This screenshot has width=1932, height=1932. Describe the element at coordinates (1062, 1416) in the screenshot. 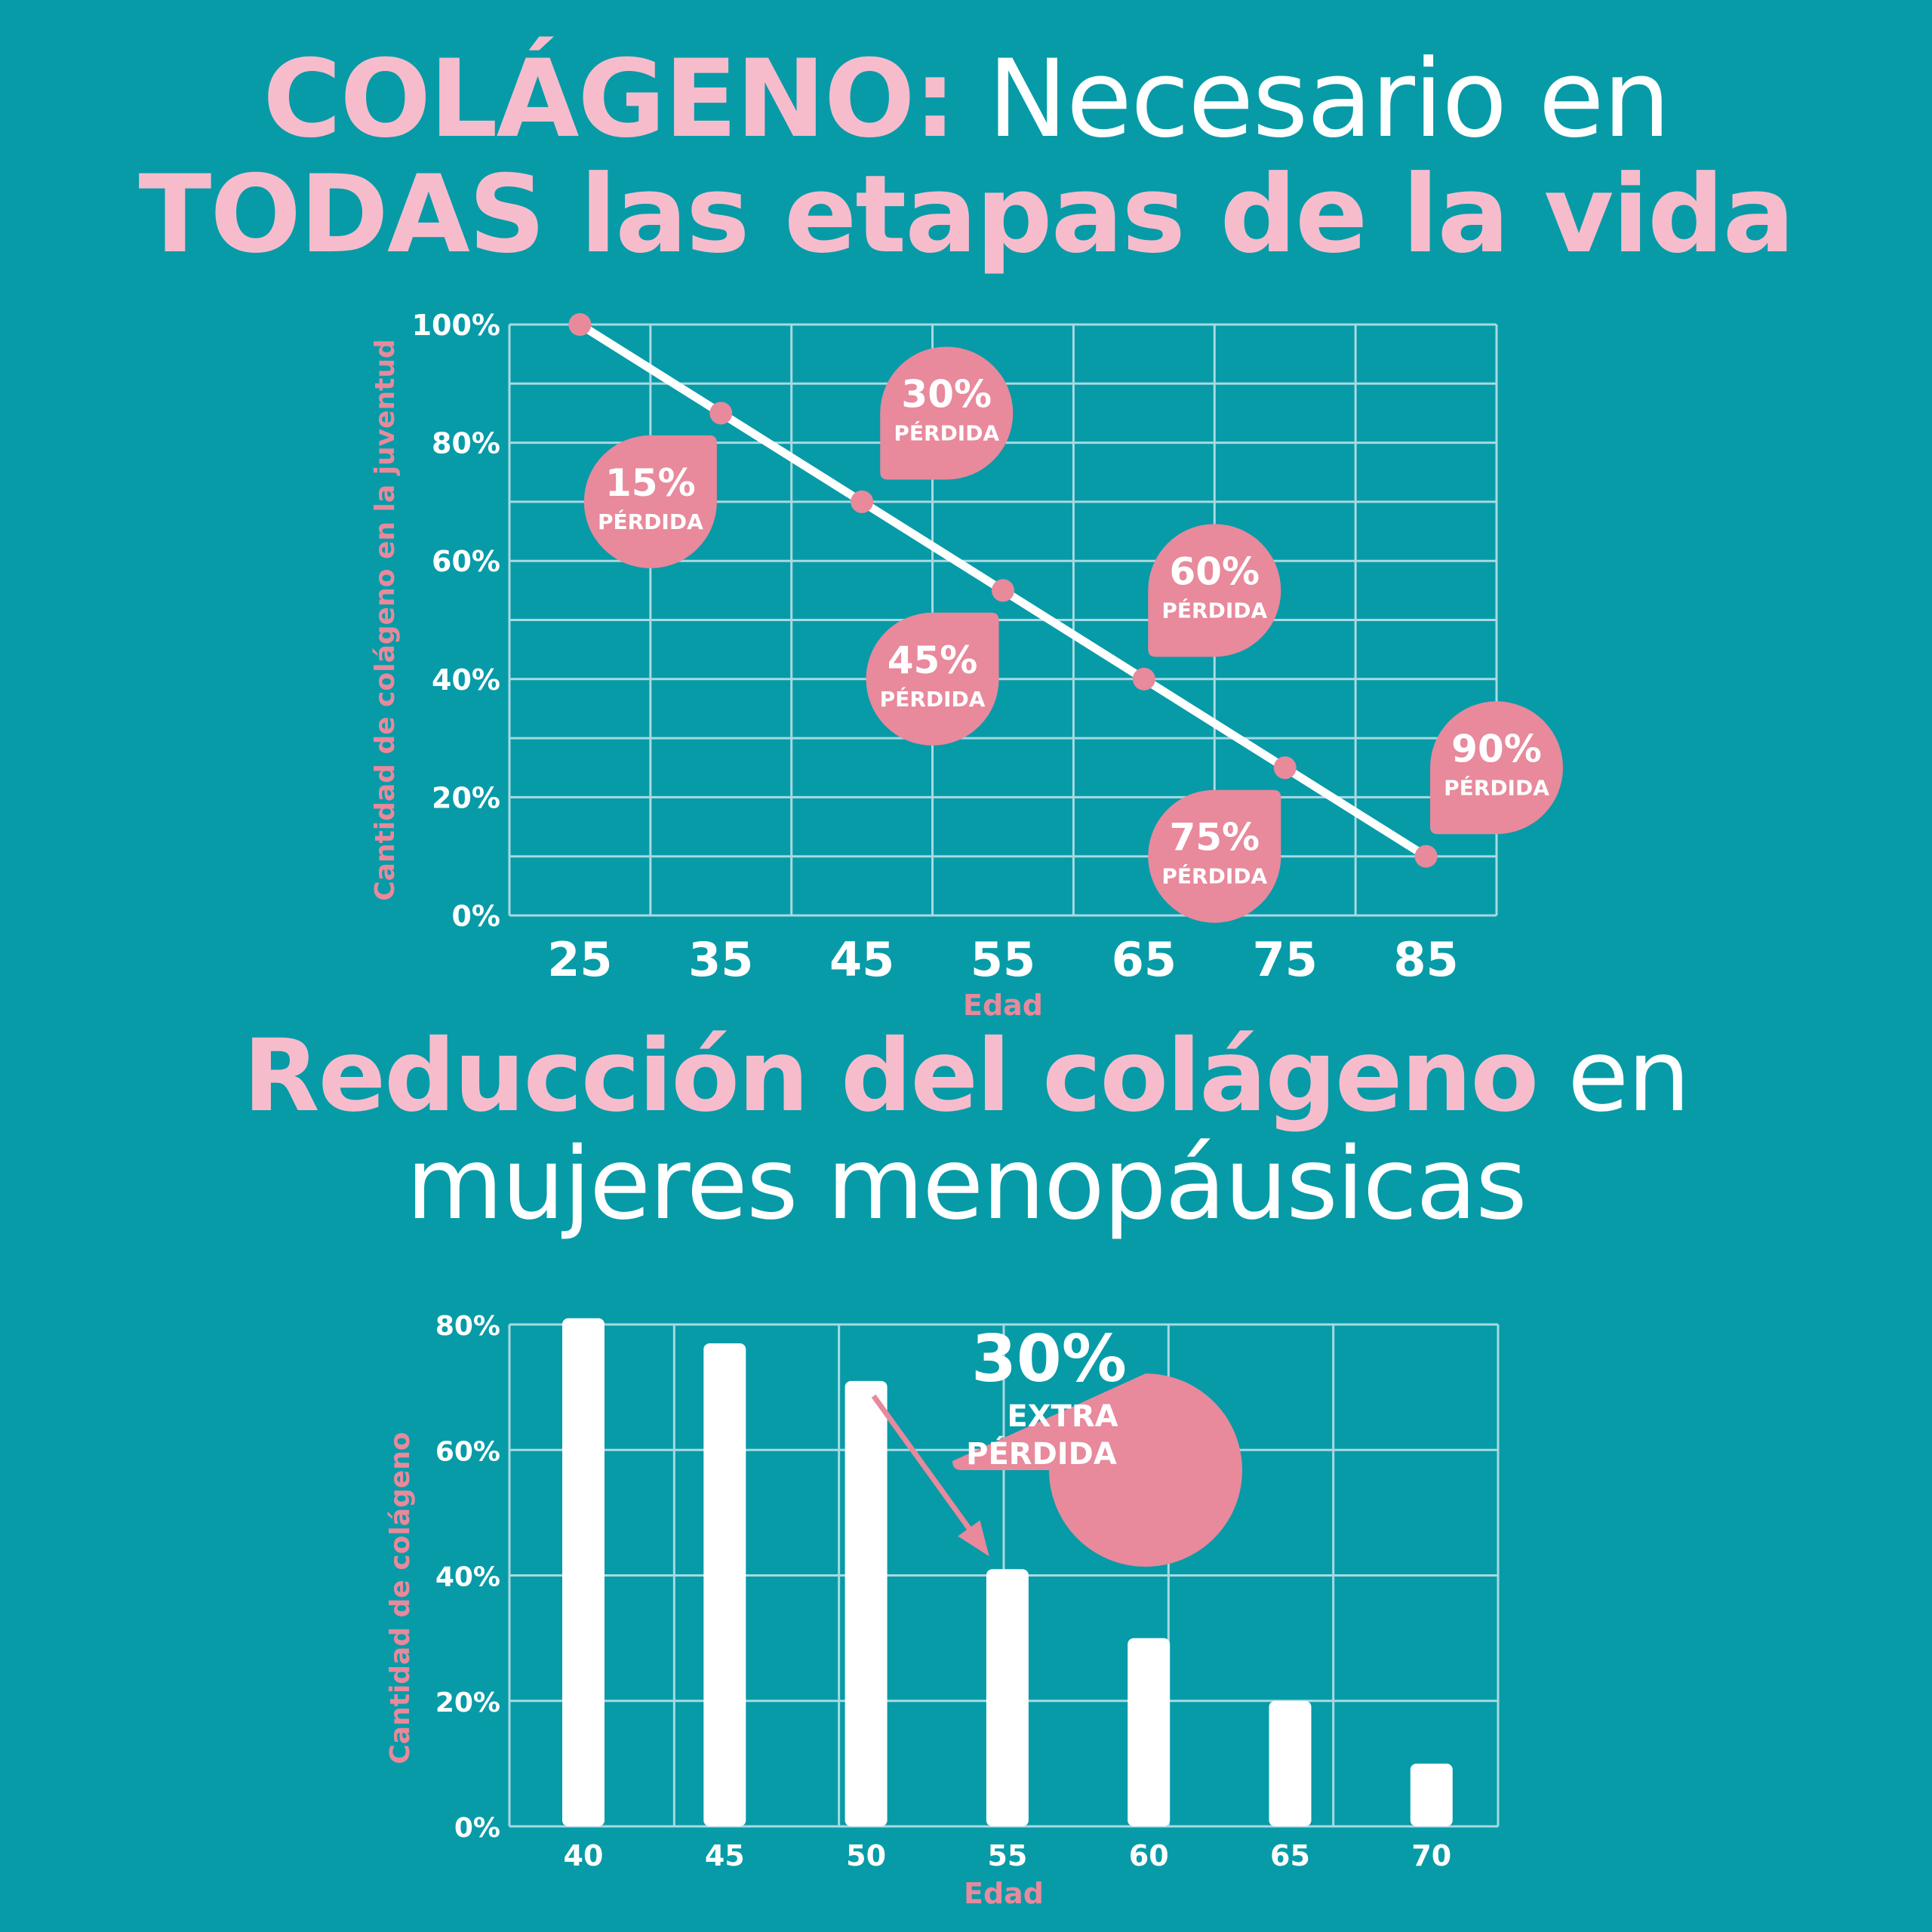

I see `callout-line1: EXTRA` at that location.